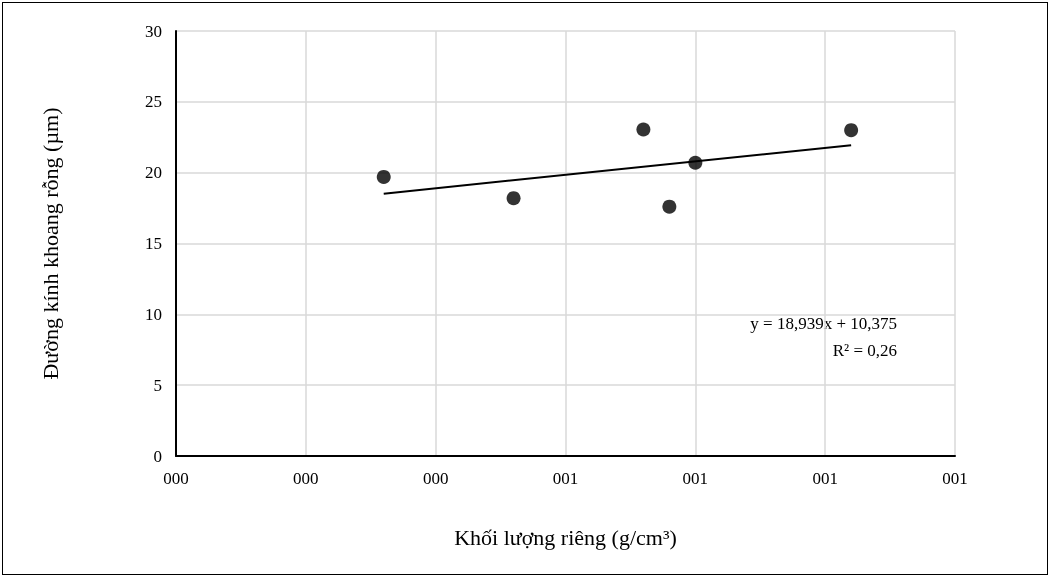 The height and width of the screenshot is (579, 1052). Describe the element at coordinates (153, 243) in the screenshot. I see `y-tick-label: 15` at that location.